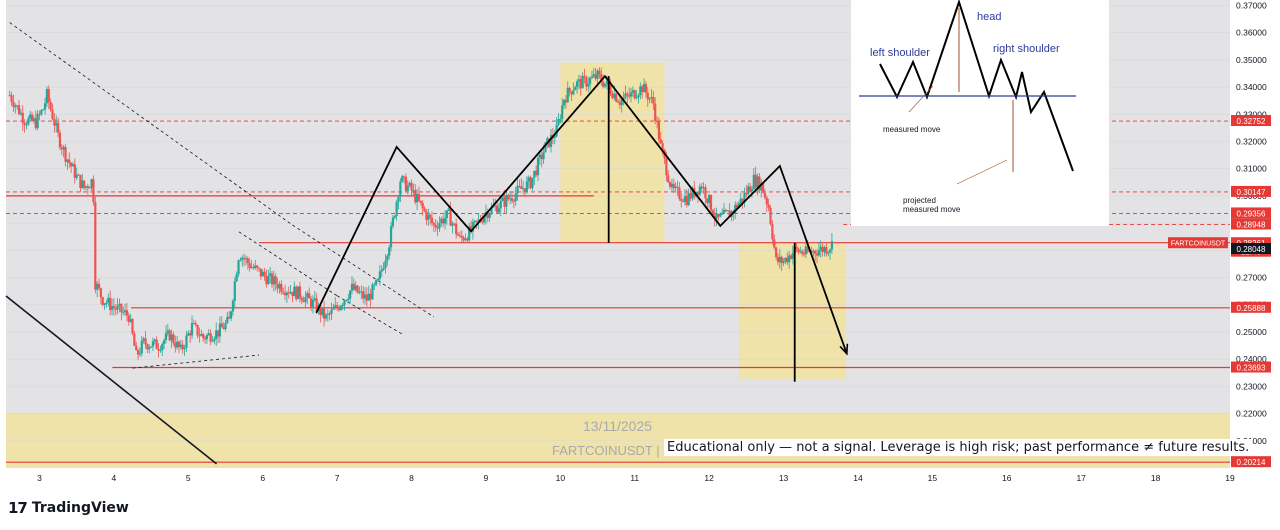  Describe the element at coordinates (982, 172) in the screenshot. I see `diagram-pointer-projected` at that location.